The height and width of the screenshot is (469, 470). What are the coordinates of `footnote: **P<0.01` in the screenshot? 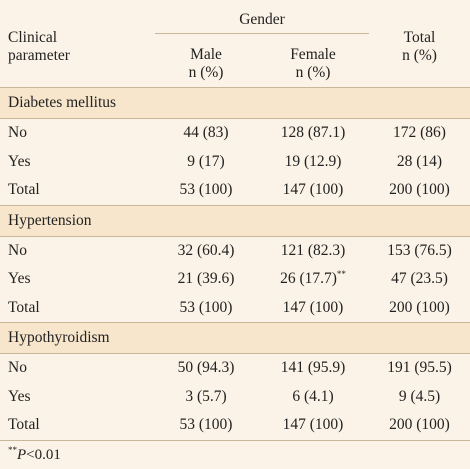 It's located at (235, 454).